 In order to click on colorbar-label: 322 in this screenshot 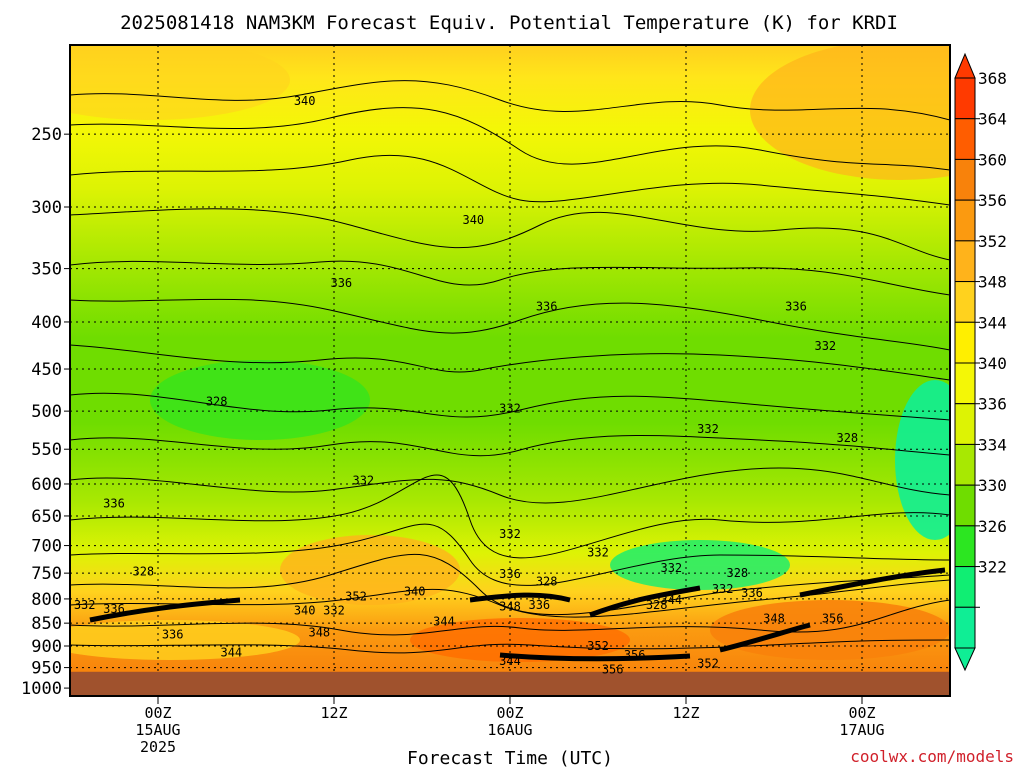, I will do `click(992, 567)`.